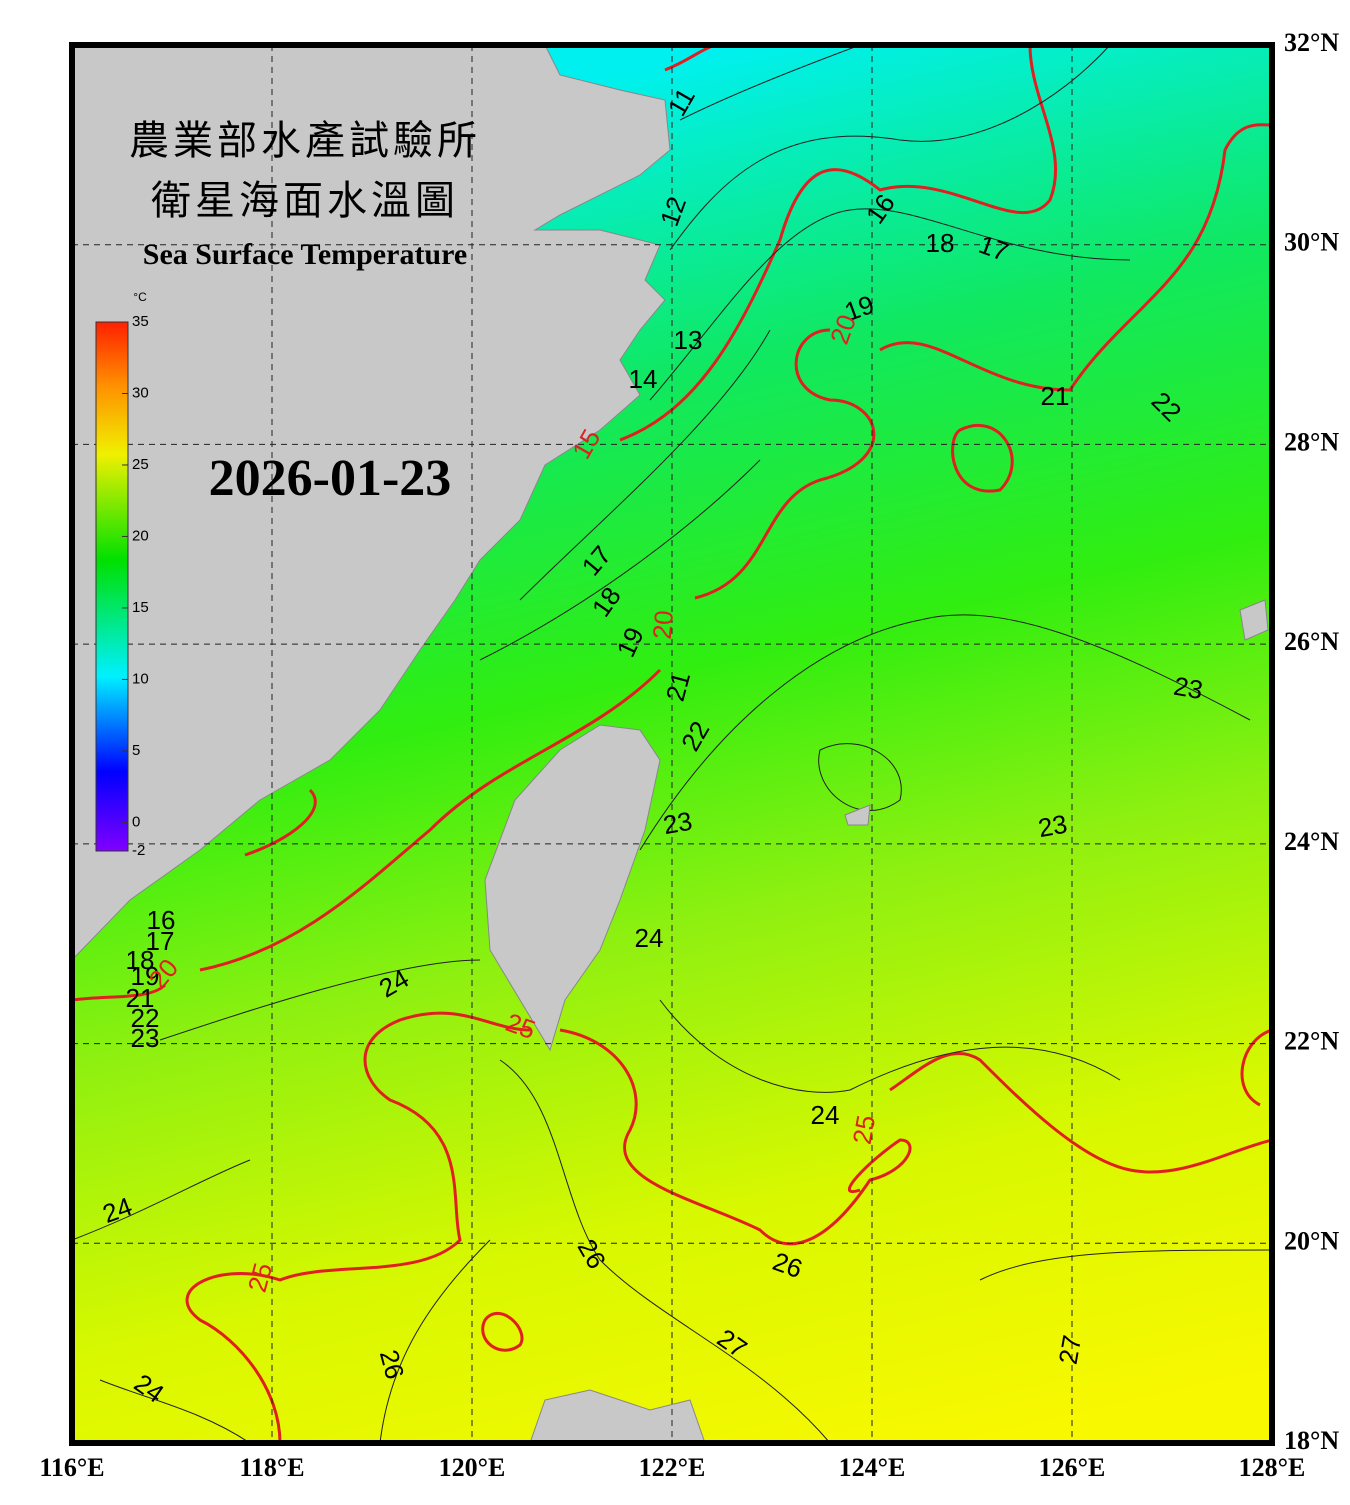 The image size is (1350, 1505). What do you see at coordinates (140, 535) in the screenshot?
I see `colorbar-tick-label: 20` at bounding box center [140, 535].